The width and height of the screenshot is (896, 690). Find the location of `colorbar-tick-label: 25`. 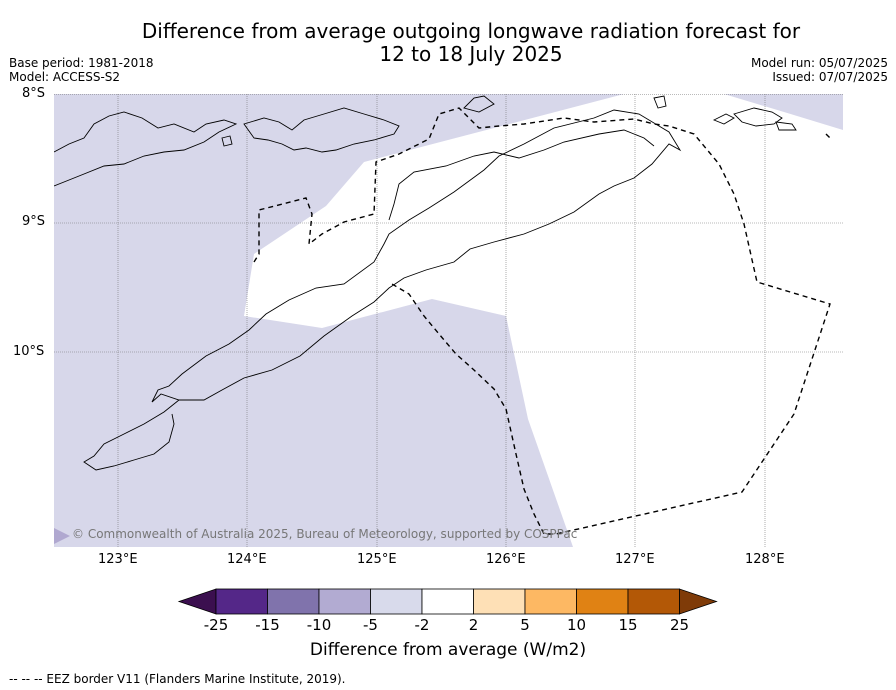

colorbar-tick-label: 25 is located at coordinates (679, 625).